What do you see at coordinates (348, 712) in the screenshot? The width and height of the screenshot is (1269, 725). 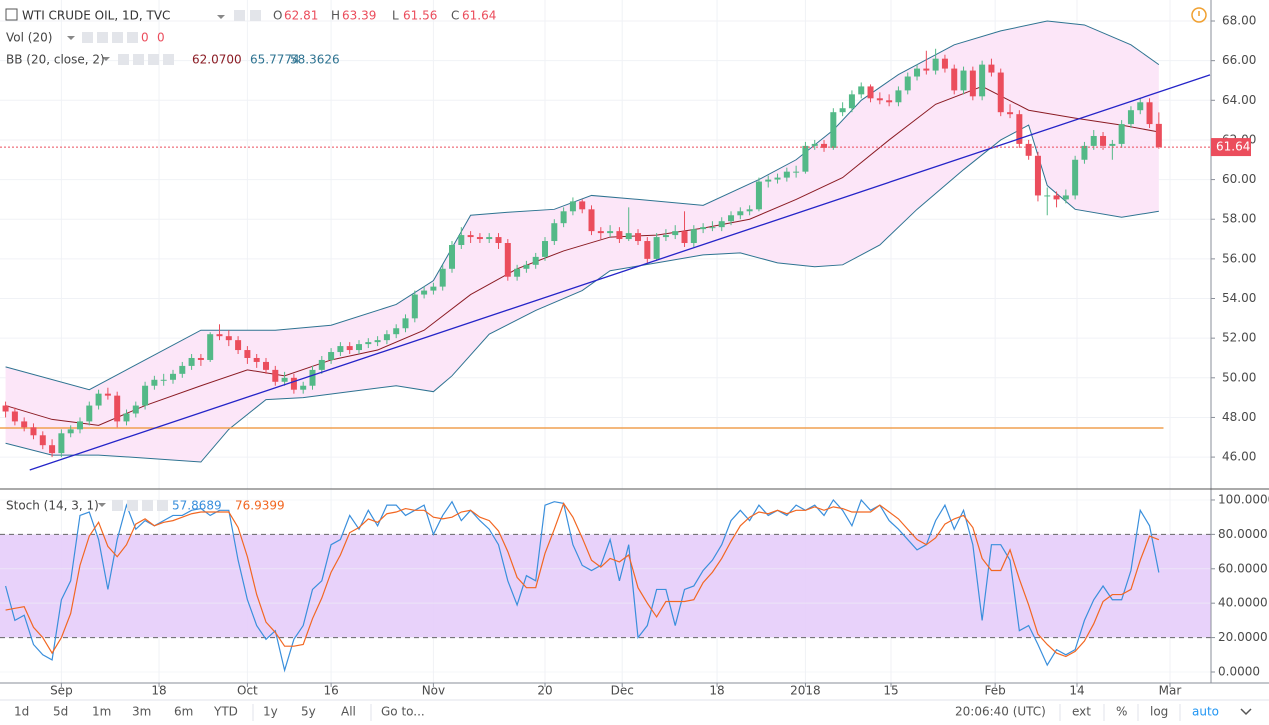 I see `toolbar-button: All` at bounding box center [348, 712].